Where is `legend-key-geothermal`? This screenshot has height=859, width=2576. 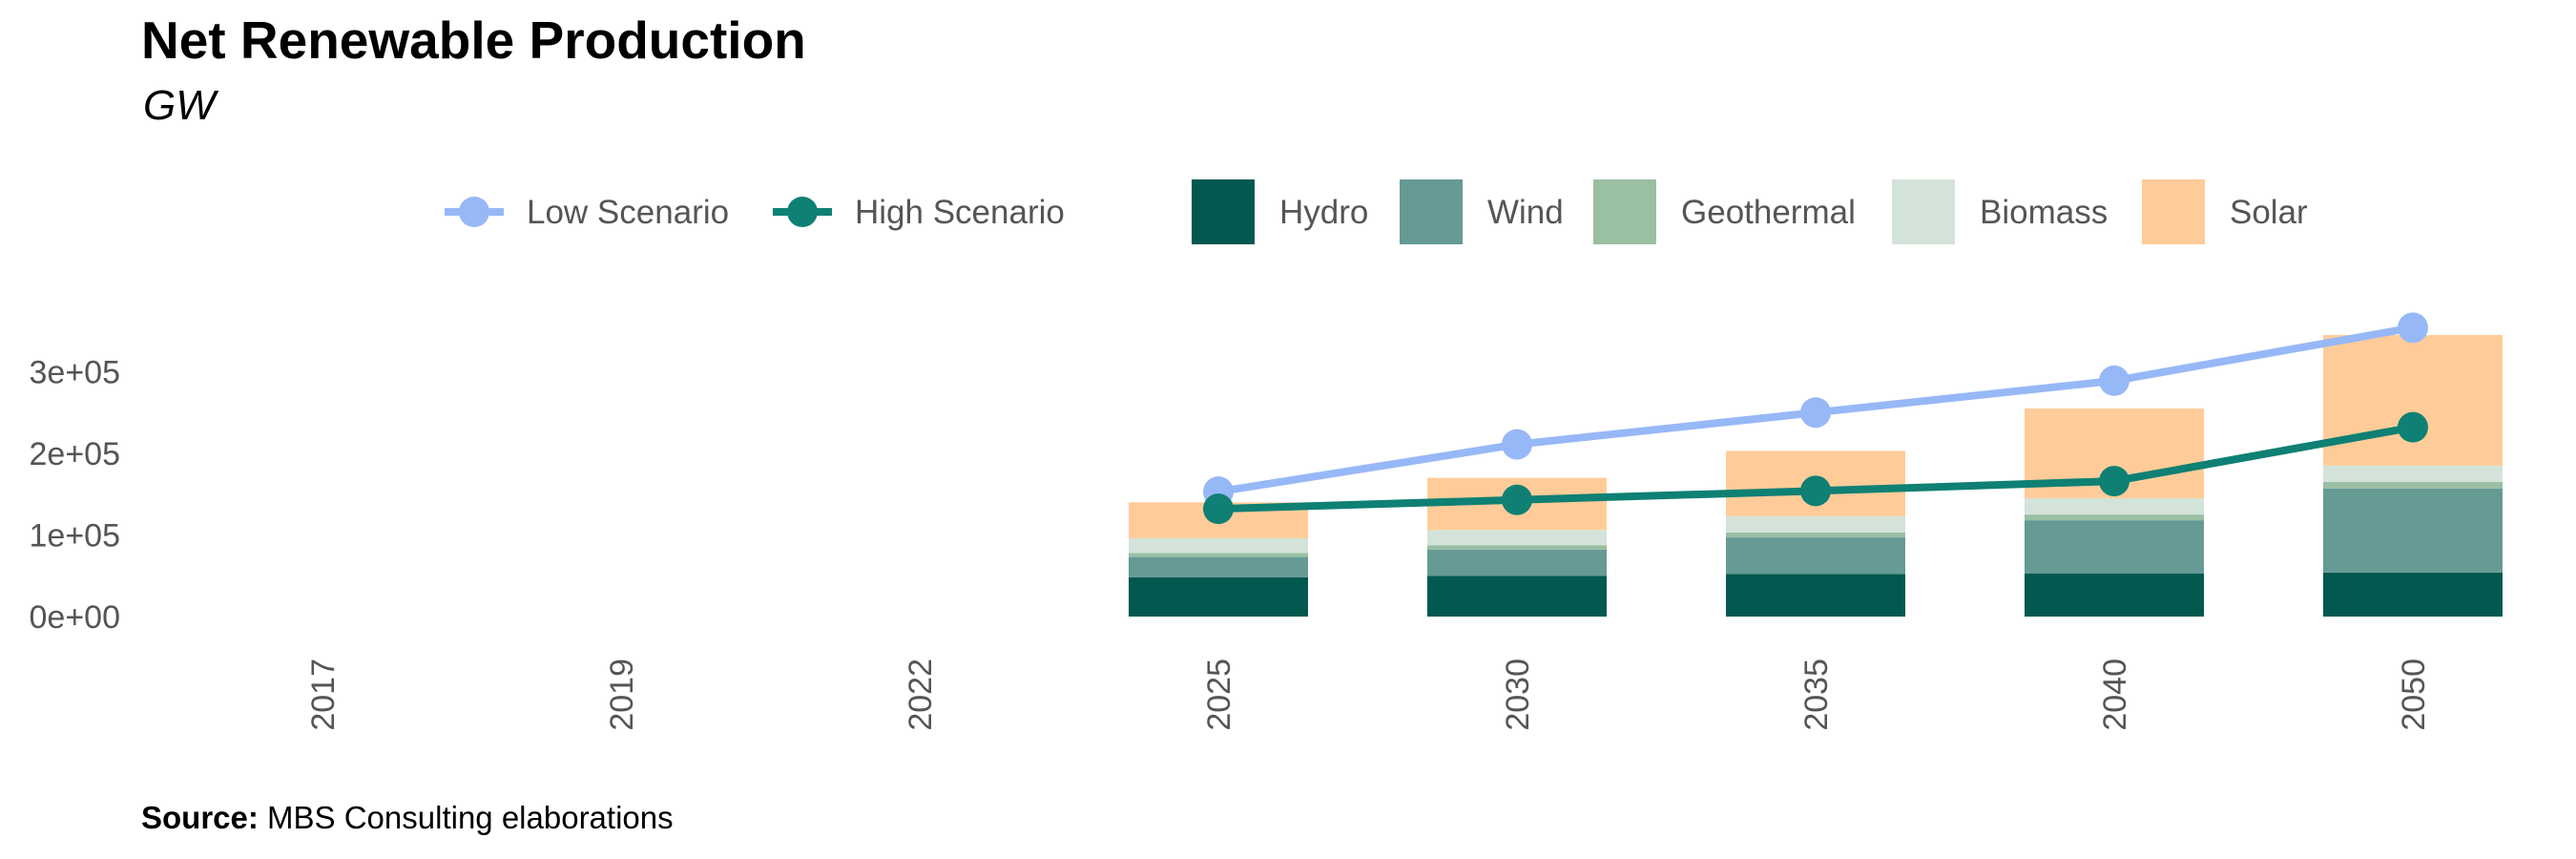
legend-key-geothermal is located at coordinates (1624, 211).